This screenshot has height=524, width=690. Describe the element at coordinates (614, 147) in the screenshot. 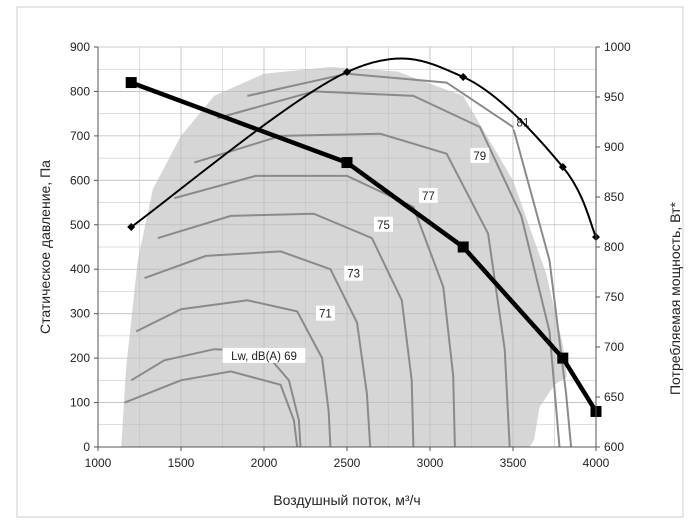

I see `y2-tick-label: 900` at that location.